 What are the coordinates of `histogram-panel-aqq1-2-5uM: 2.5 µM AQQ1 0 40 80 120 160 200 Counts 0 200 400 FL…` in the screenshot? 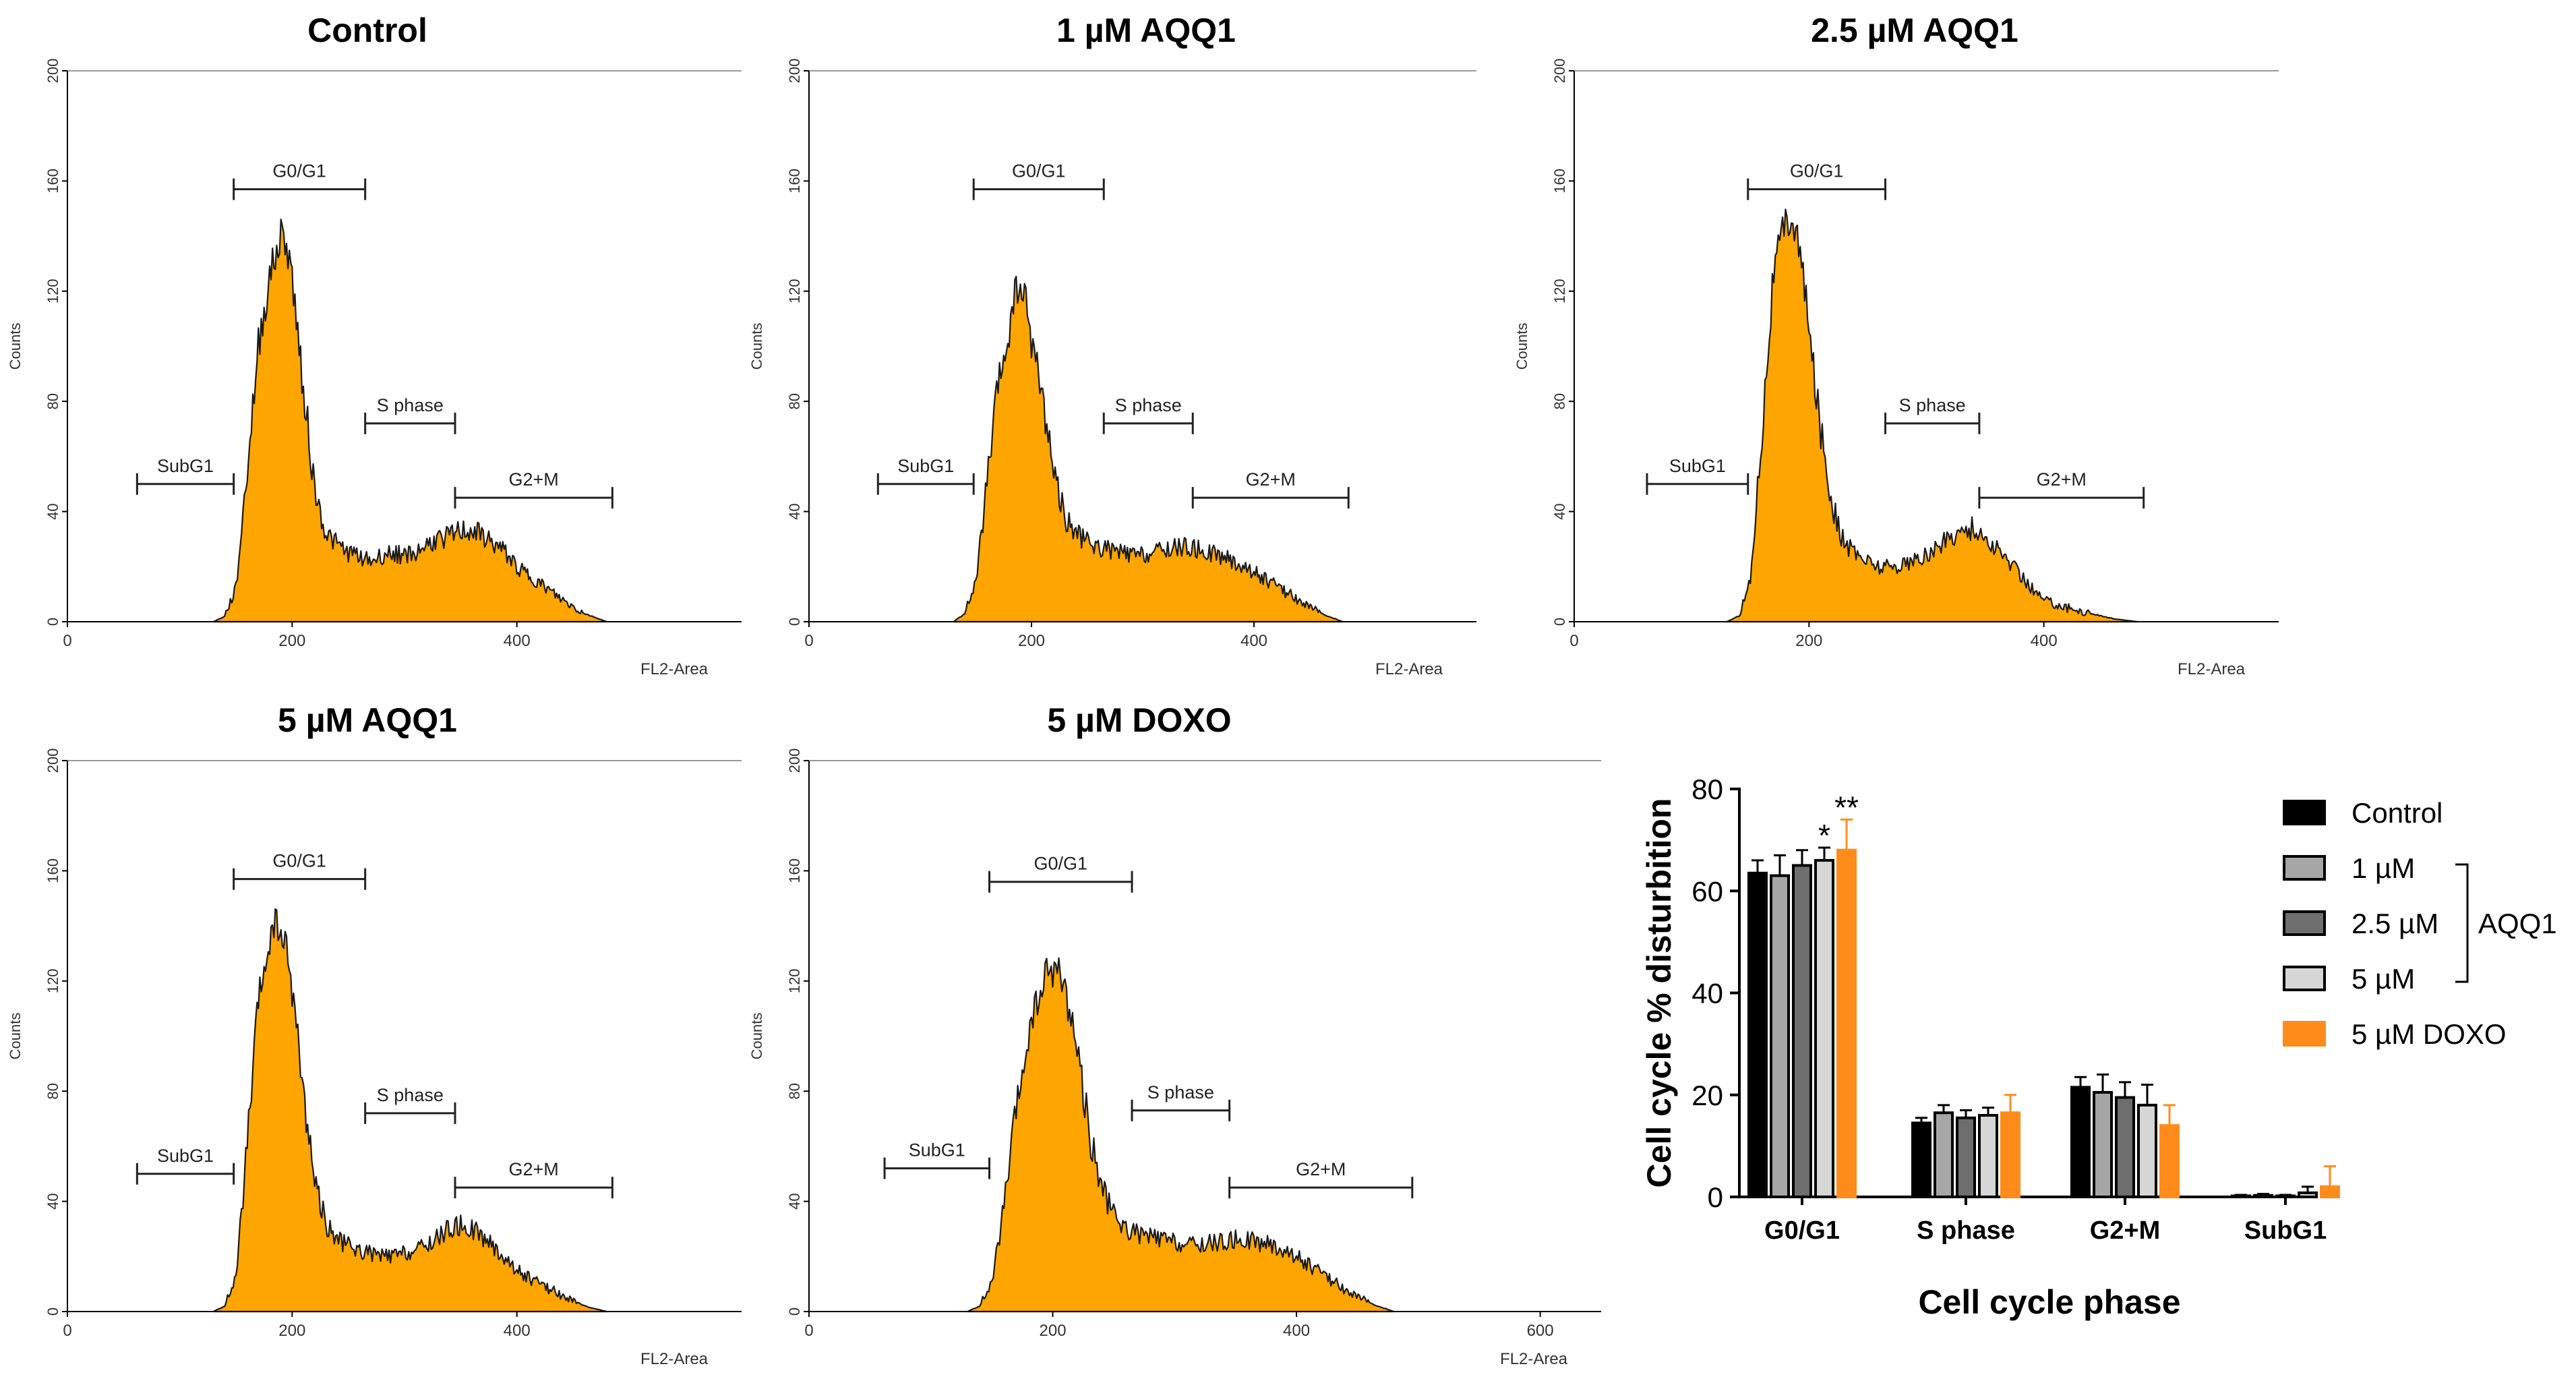 It's located at (1896, 344).